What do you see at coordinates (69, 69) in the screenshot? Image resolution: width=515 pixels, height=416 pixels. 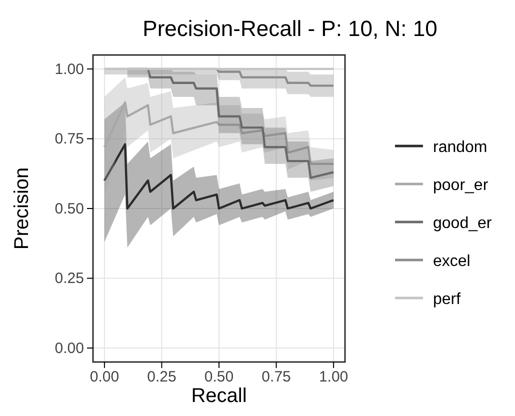 I see `y-tick-label: 1.00` at bounding box center [69, 69].